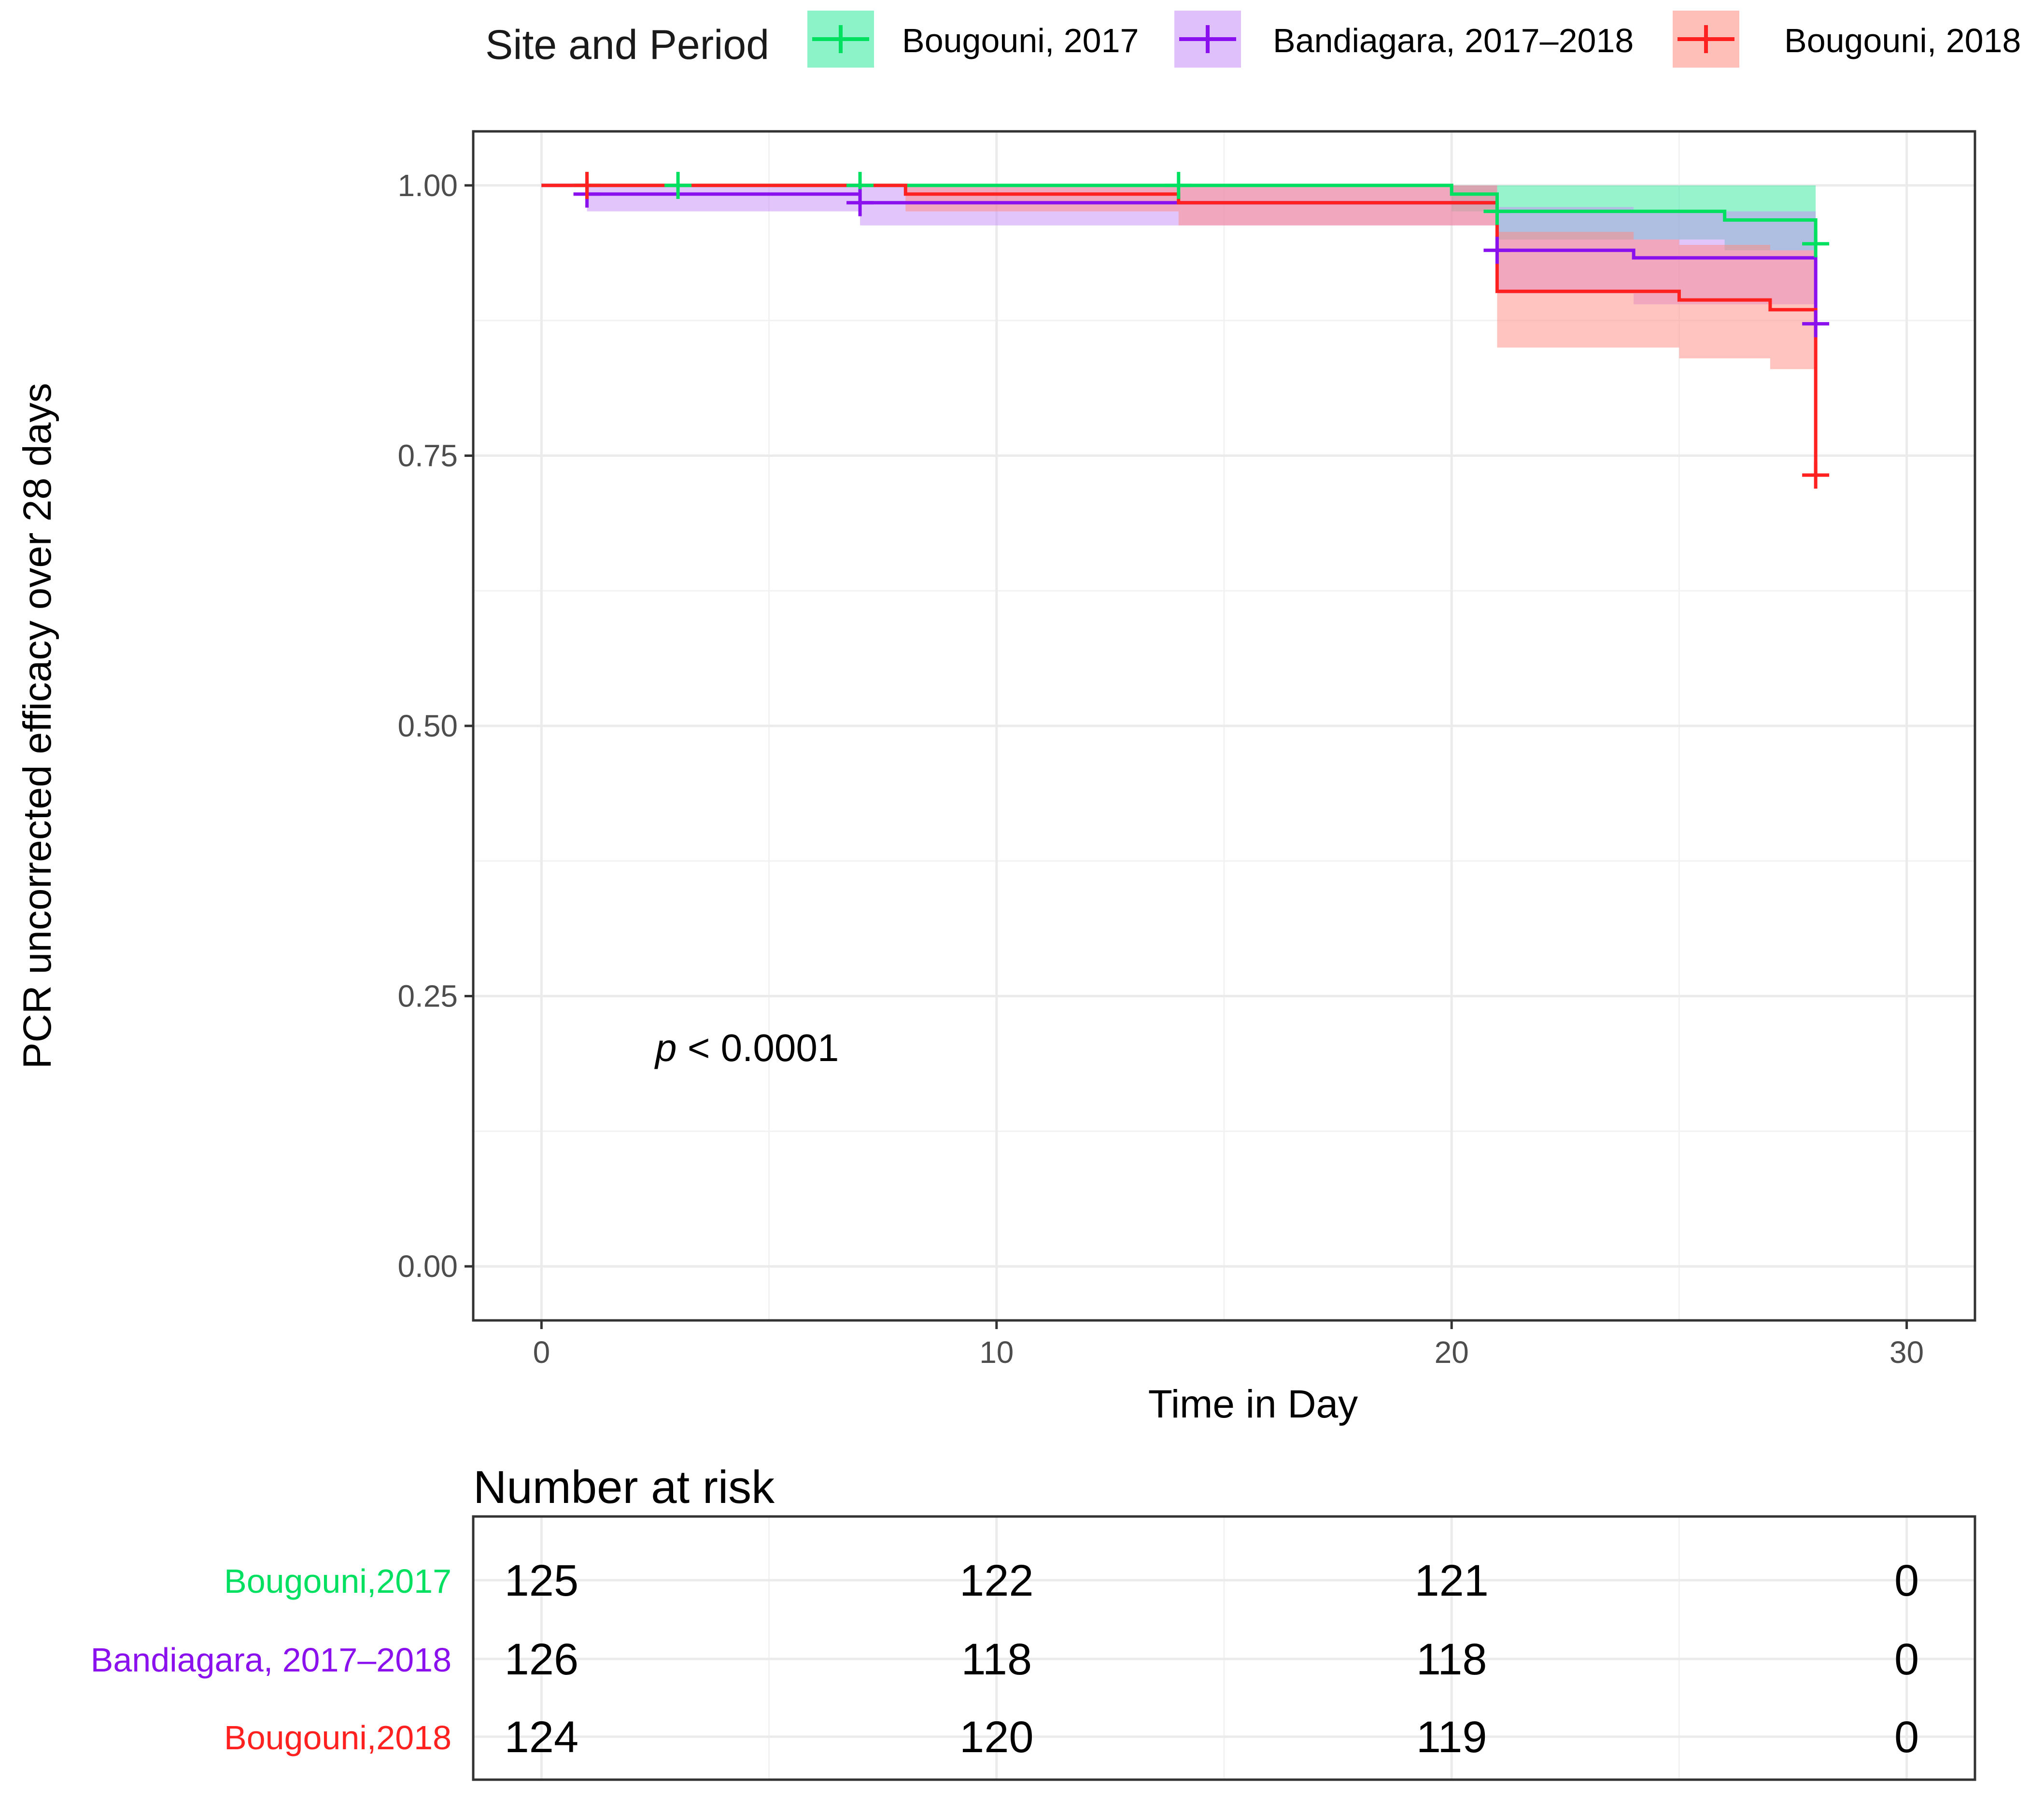 This screenshot has width=2044, height=1799. What do you see at coordinates (542, 1581) in the screenshot?
I see `risk-value: 125` at bounding box center [542, 1581].